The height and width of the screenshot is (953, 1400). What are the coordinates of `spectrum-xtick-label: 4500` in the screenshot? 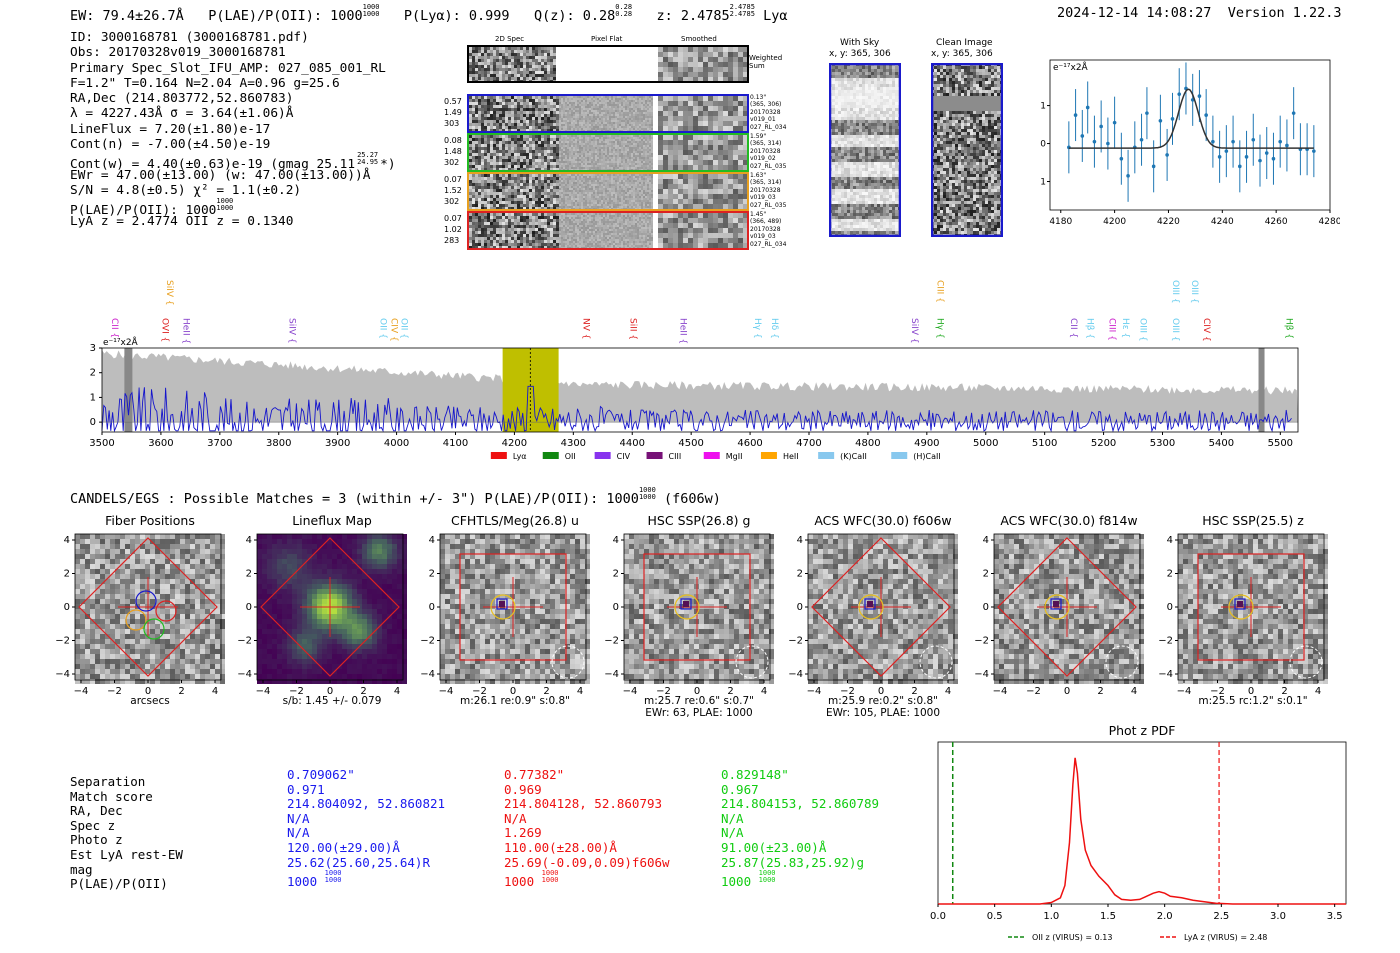 It's located at (690, 443).